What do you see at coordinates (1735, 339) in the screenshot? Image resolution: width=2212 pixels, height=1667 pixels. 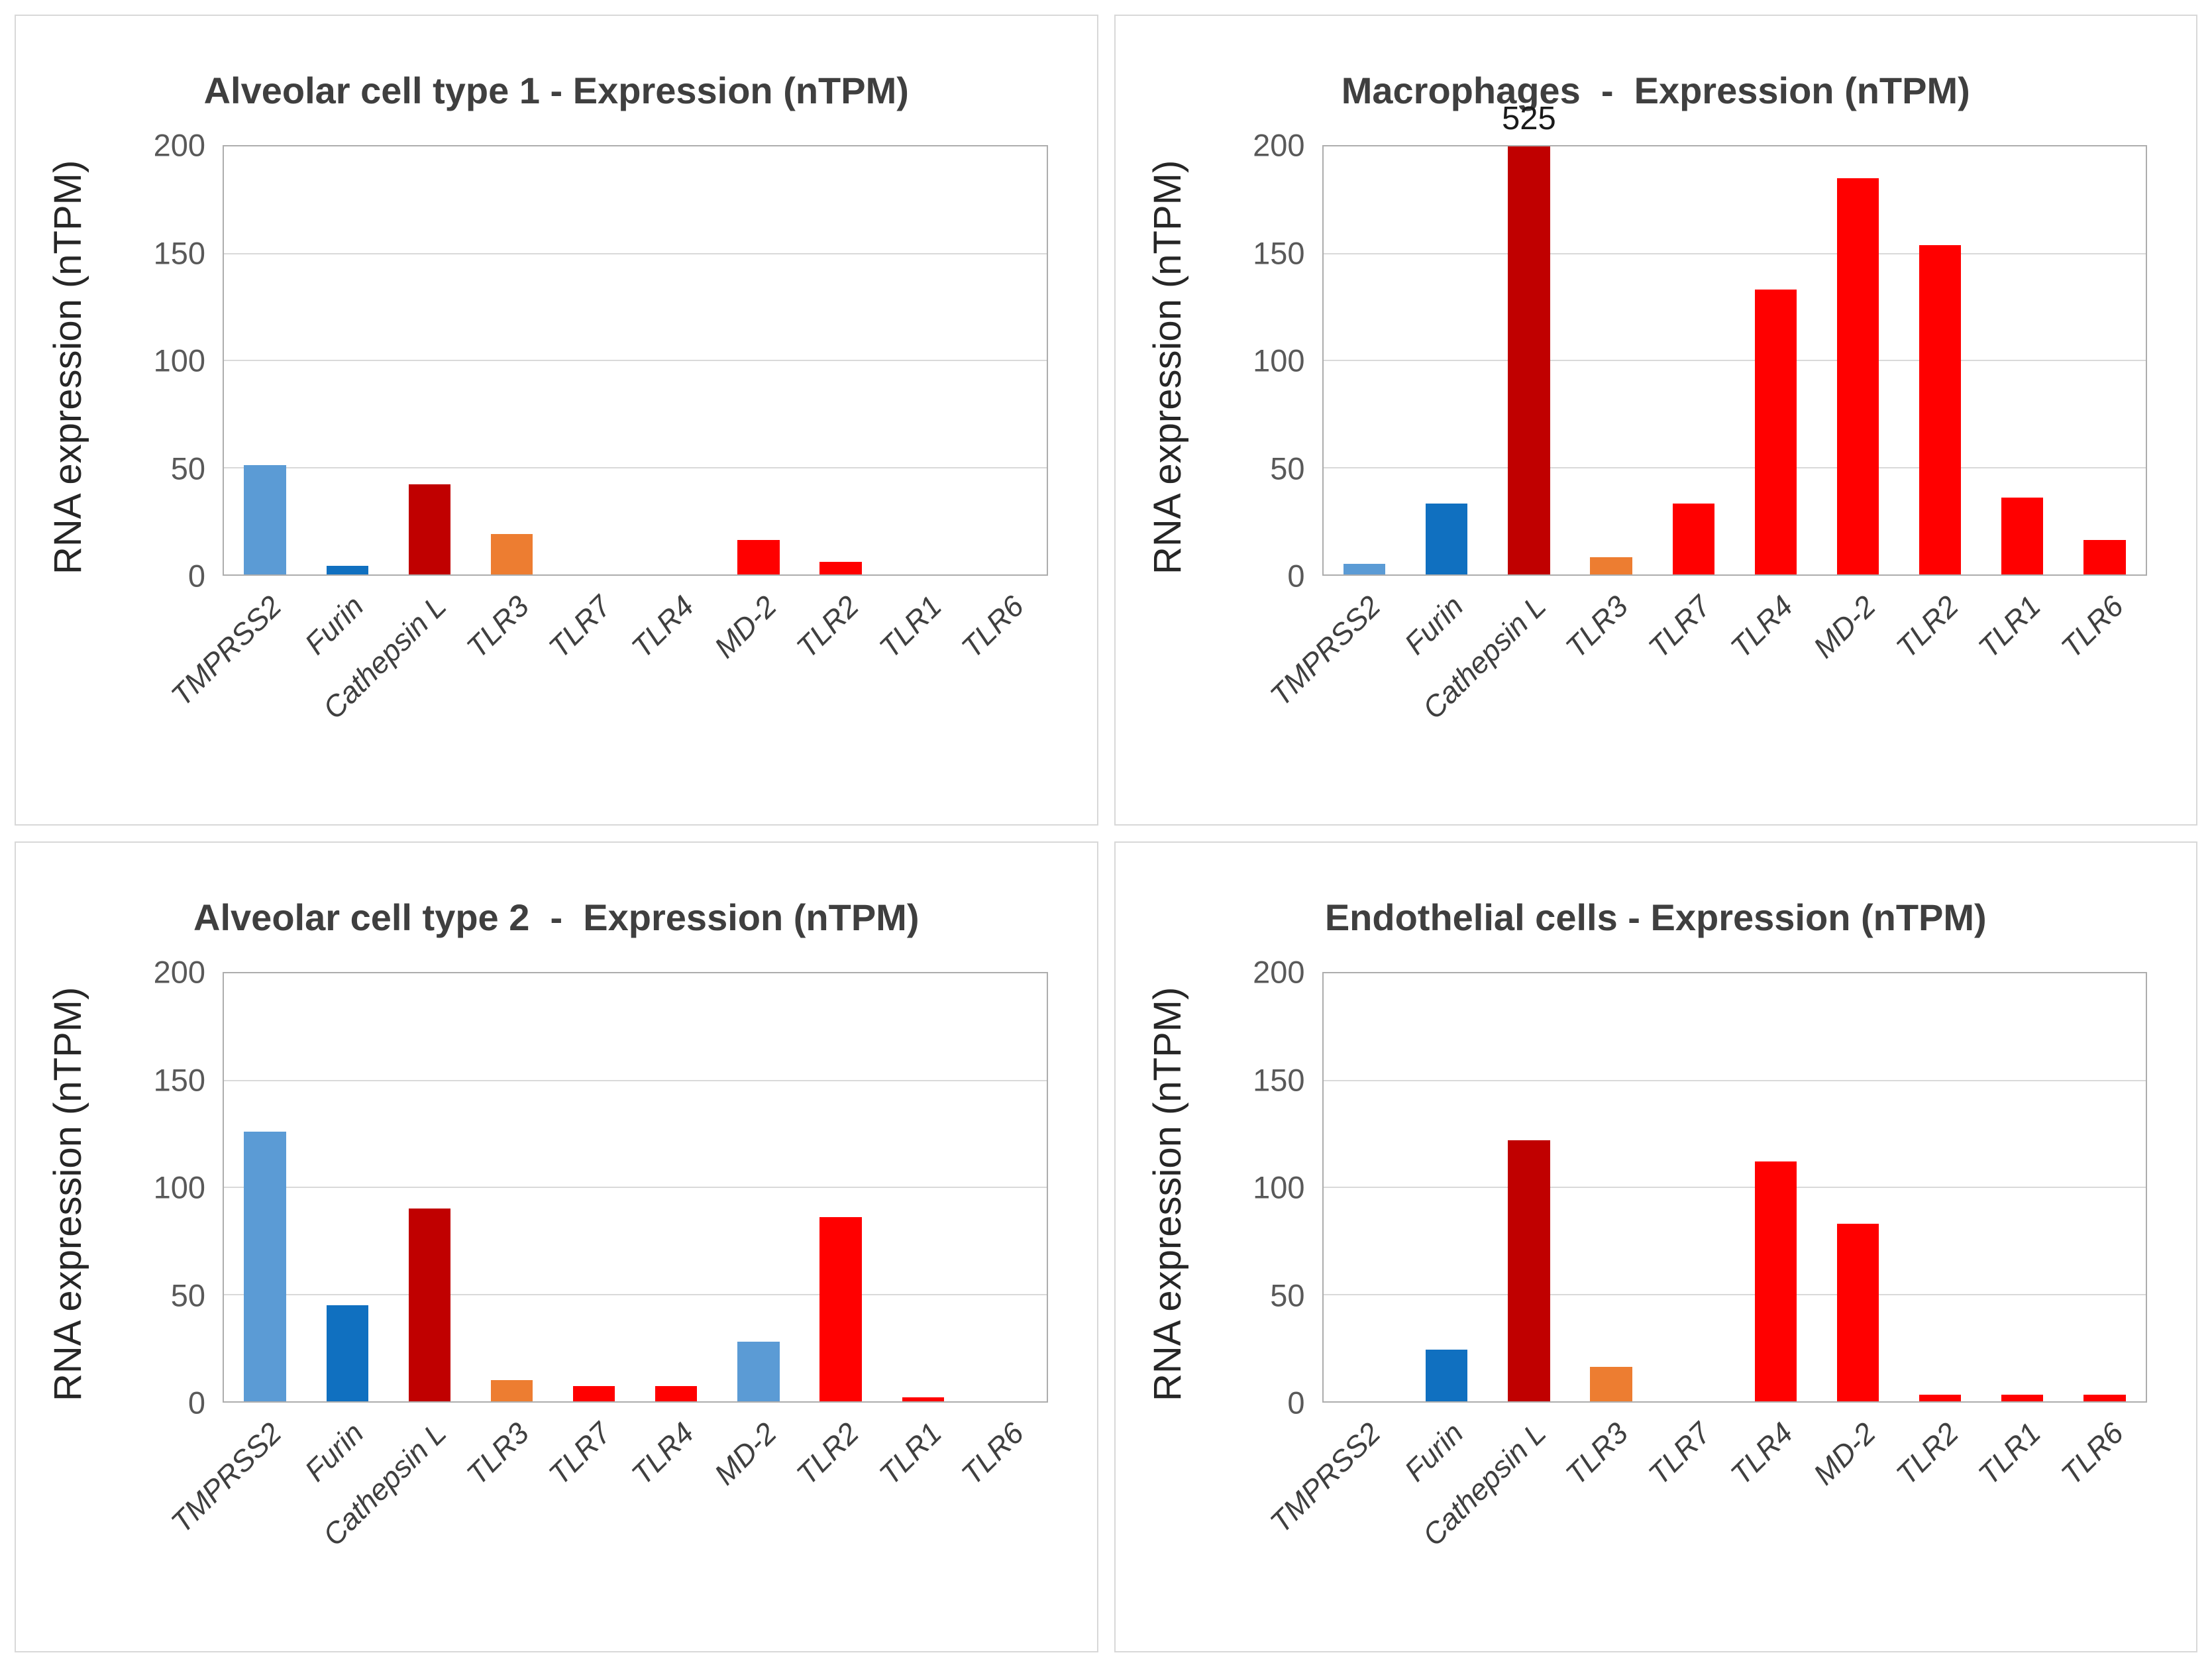 I see `plot-area: 525` at bounding box center [1735, 339].